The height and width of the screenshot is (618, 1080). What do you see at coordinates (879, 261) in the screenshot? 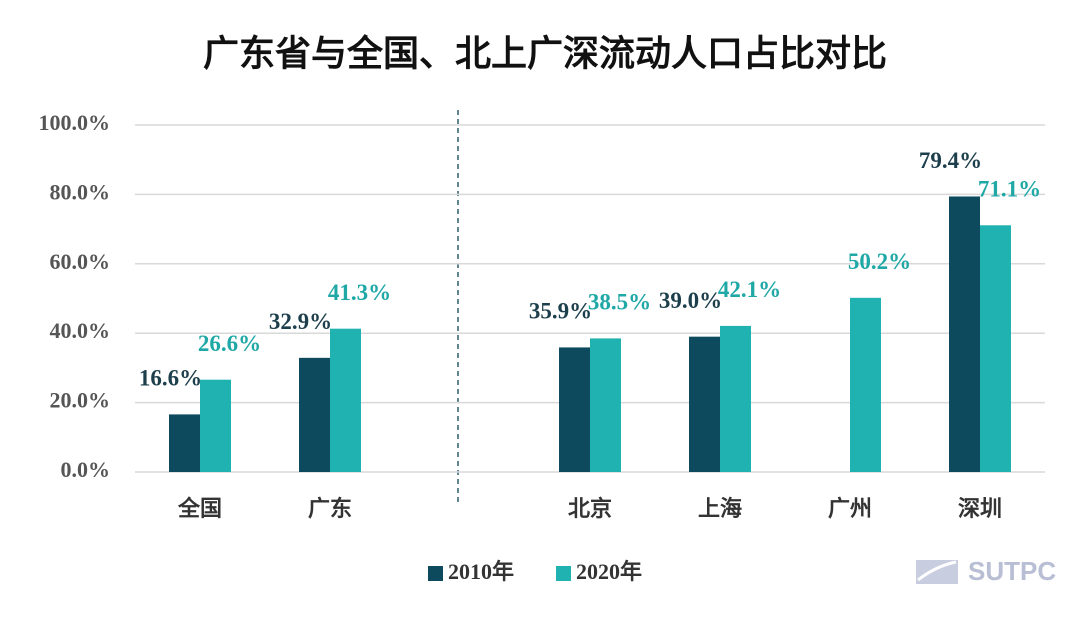
I see `data-label: 50.2%` at bounding box center [879, 261].